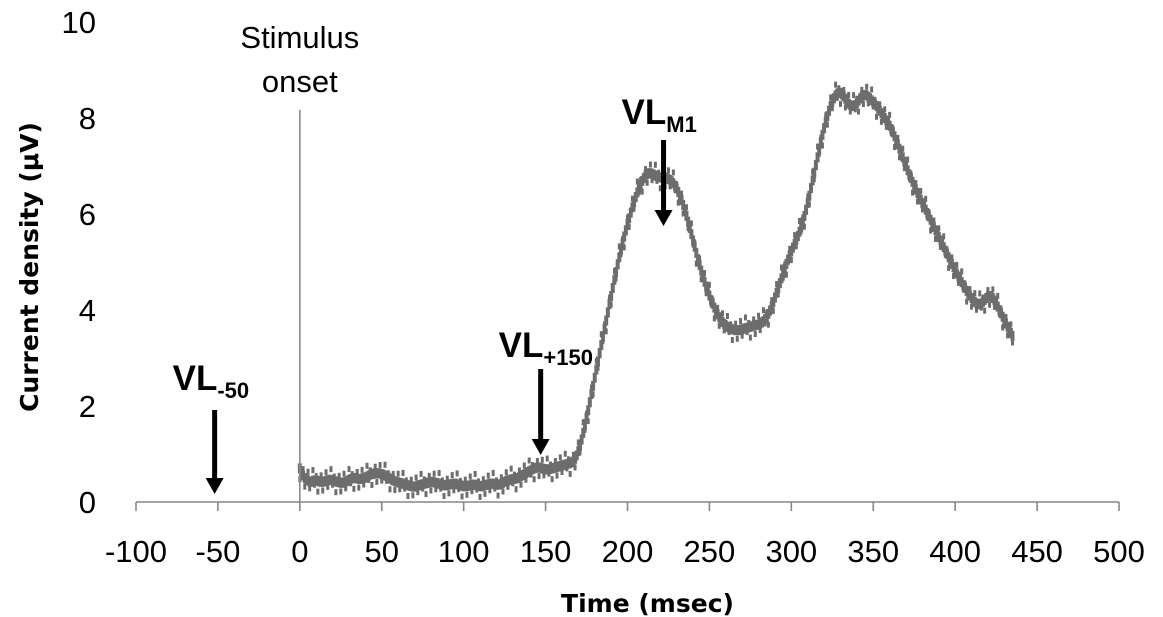 The height and width of the screenshot is (617, 1163). What do you see at coordinates (211, 381) in the screenshot?
I see `annotation-label: VL-50` at bounding box center [211, 381].